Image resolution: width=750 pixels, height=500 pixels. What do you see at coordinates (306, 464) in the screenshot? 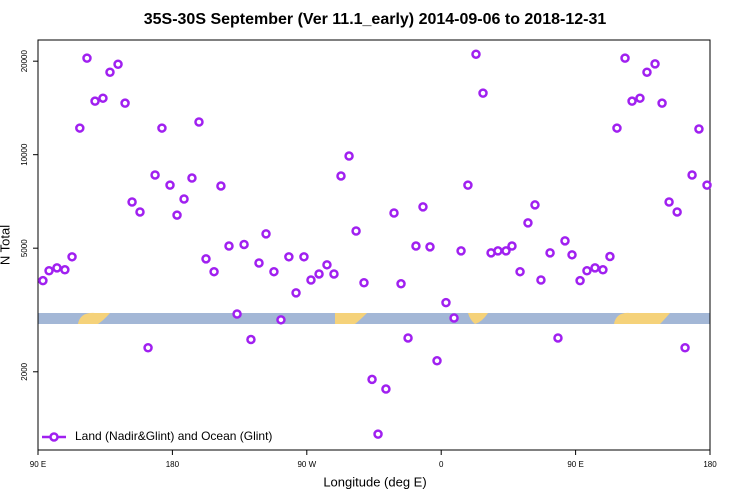
I see `x-tick-label: 90 W` at bounding box center [306, 464].